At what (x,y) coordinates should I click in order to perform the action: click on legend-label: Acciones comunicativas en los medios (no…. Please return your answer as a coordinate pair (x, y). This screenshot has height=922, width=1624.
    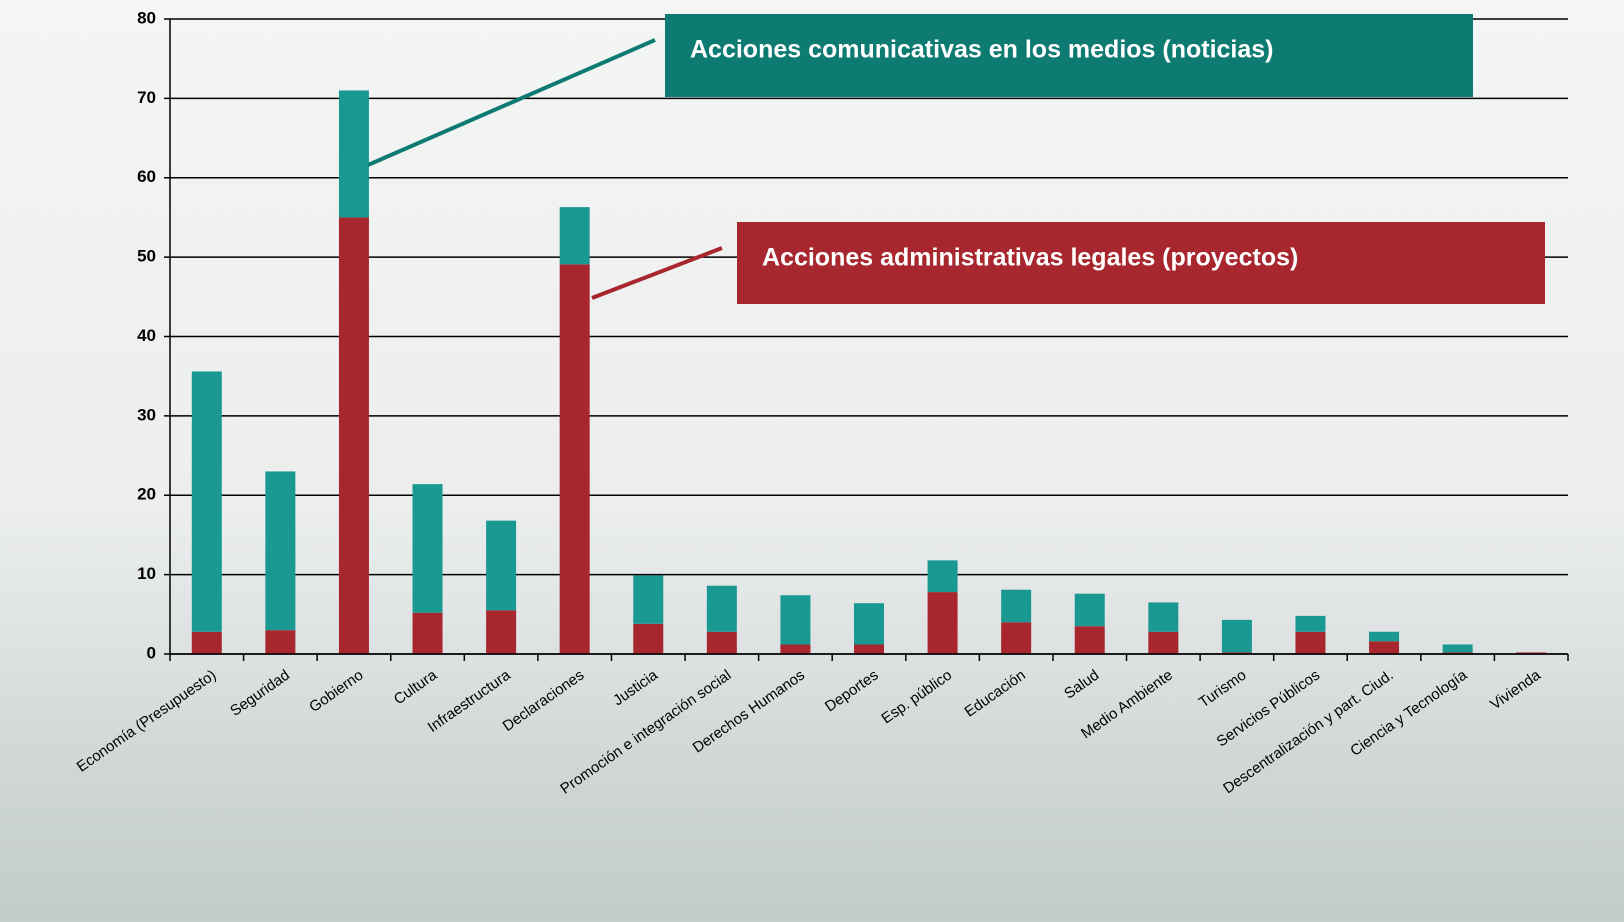
    Looking at the image, I should click on (982, 50).